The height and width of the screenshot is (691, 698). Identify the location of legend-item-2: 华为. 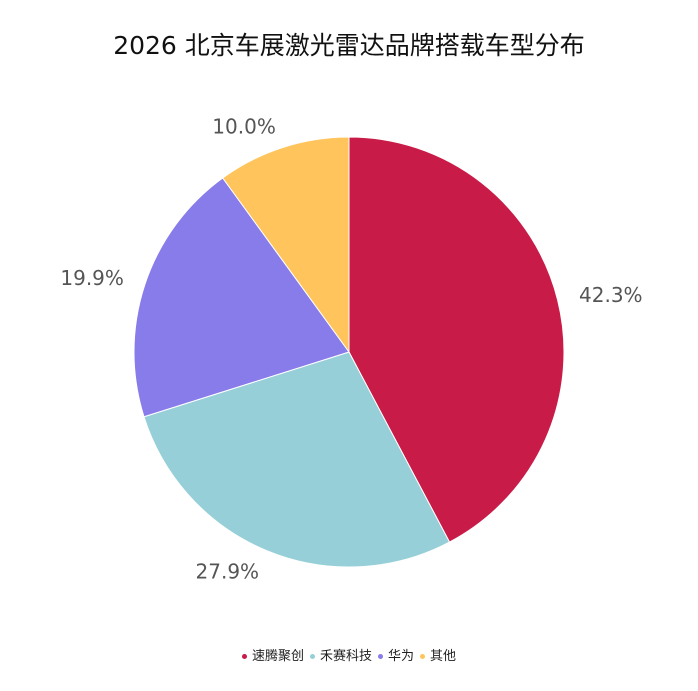
(396, 654).